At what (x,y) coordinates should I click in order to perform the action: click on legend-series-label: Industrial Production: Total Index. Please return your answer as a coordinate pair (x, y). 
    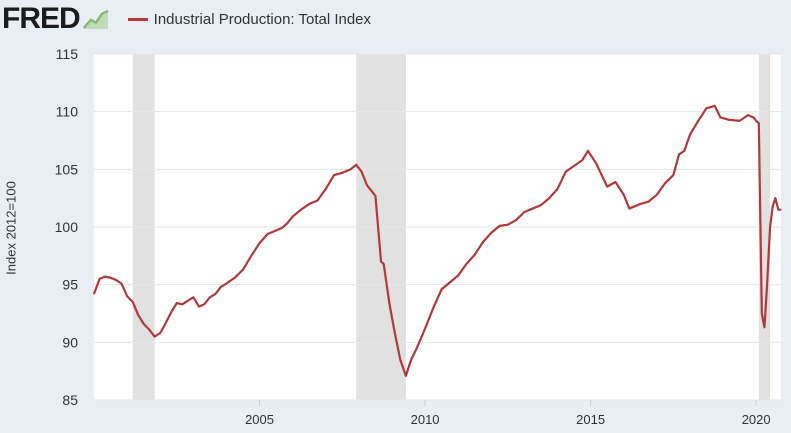
    Looking at the image, I should click on (262, 19).